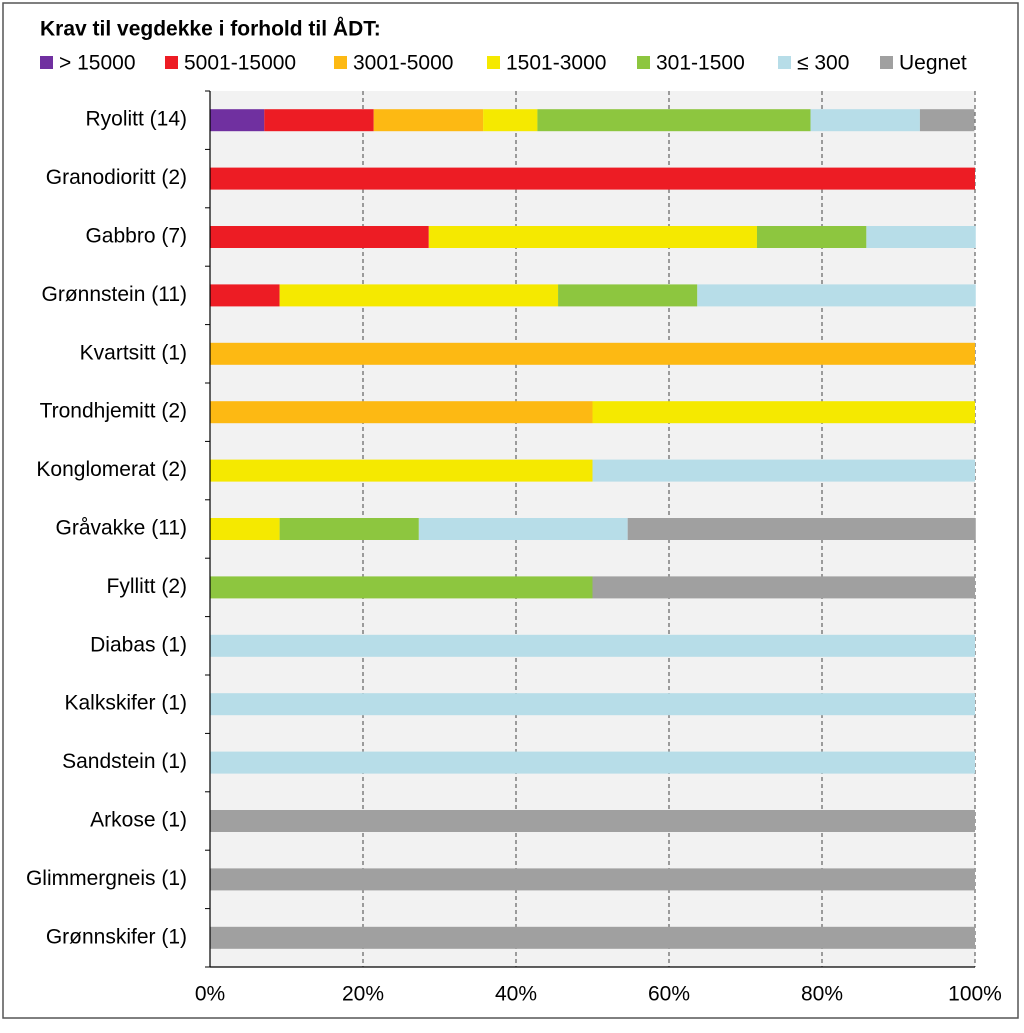 The width and height of the screenshot is (1024, 1033). Describe the element at coordinates (111, 469) in the screenshot. I see `y-tick-label: Konglomerat (2)` at that location.